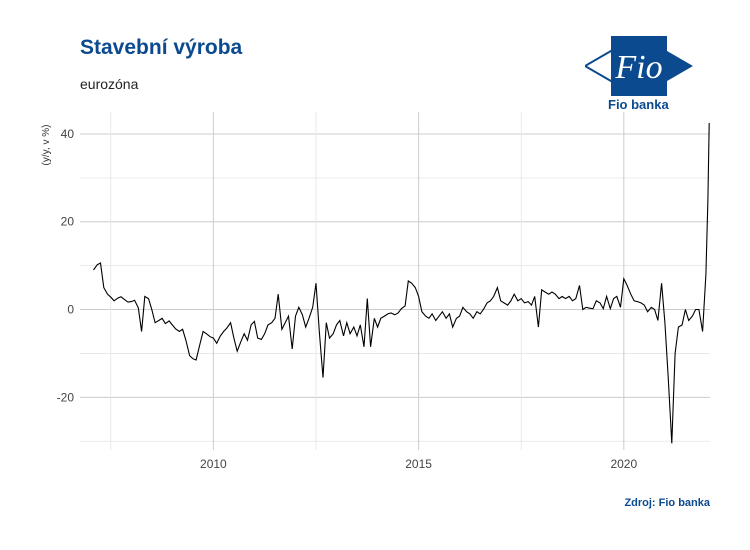 This screenshot has height=550, width=750. I want to click on y-tick-label: -20, so click(66, 397).